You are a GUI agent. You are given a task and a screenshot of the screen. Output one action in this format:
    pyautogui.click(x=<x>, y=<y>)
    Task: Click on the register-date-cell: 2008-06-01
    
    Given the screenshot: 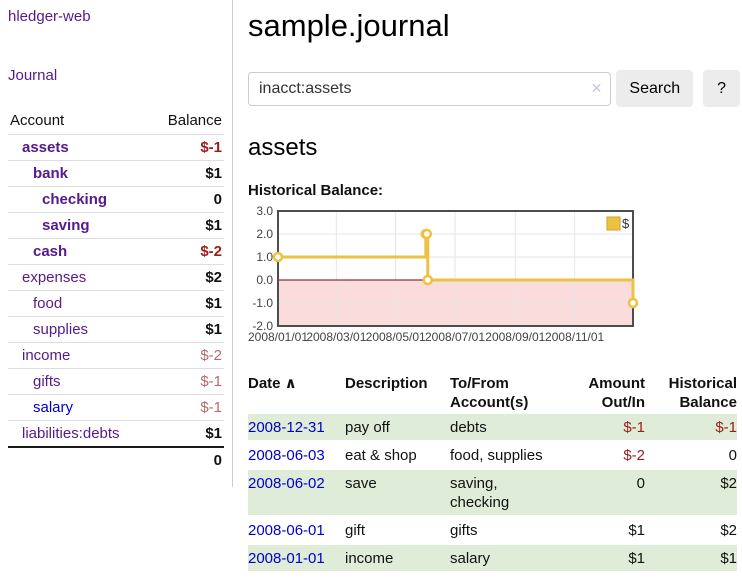 What is the action you would take?
    pyautogui.click(x=296, y=531)
    